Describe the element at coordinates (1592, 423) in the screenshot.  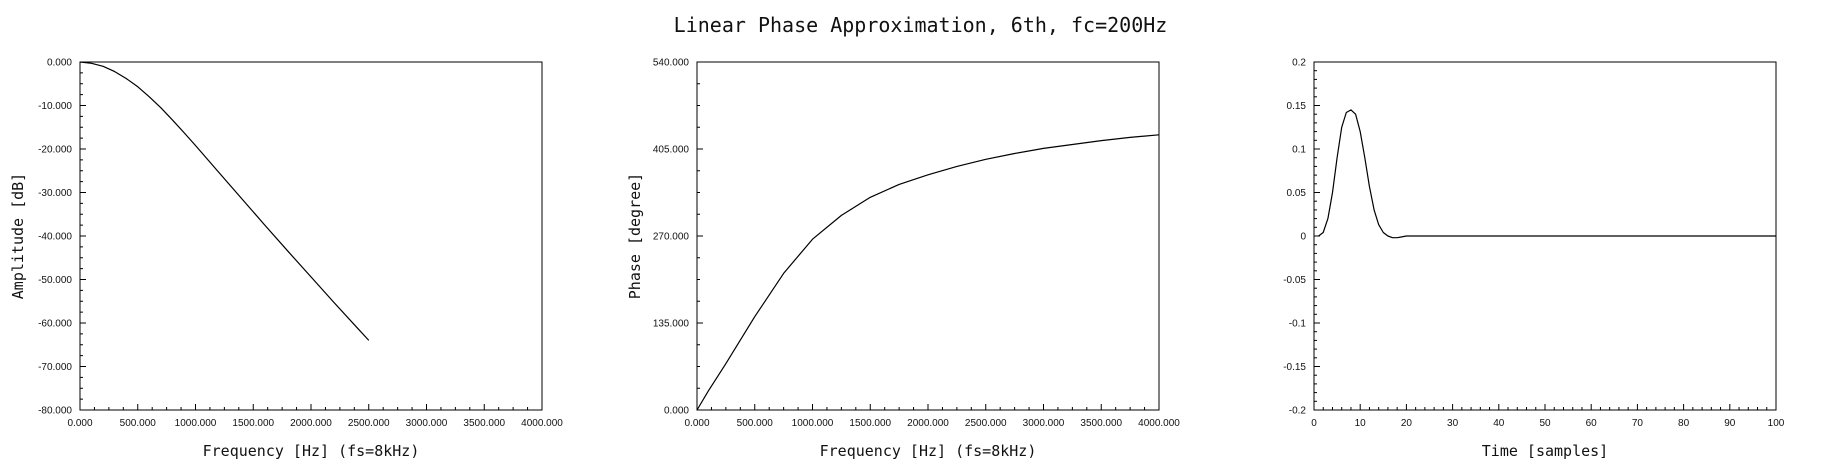
I see `x-tick-label: 60` at that location.